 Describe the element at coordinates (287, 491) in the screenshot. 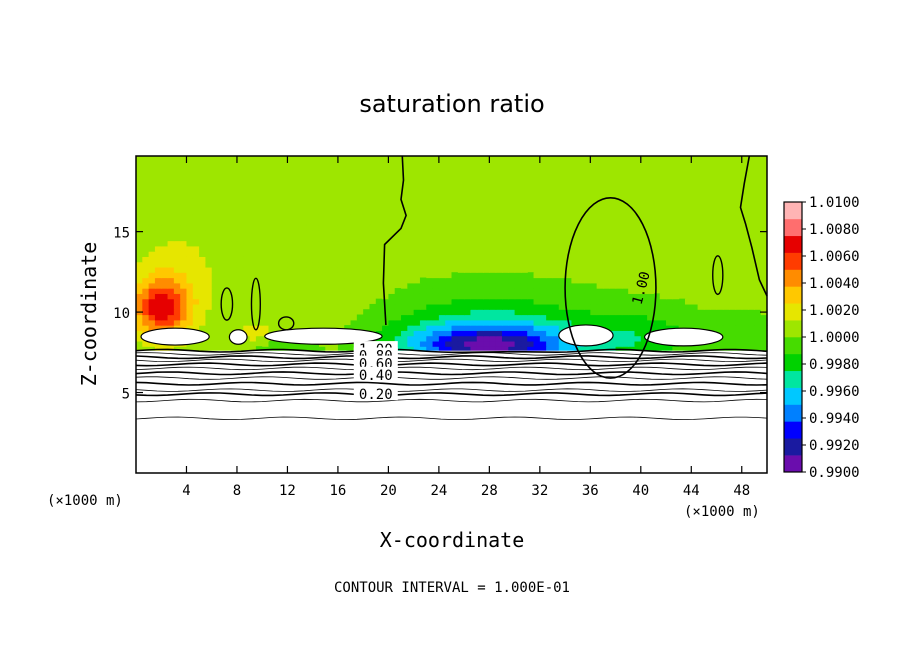

I see `x-tick-label: 12` at that location.